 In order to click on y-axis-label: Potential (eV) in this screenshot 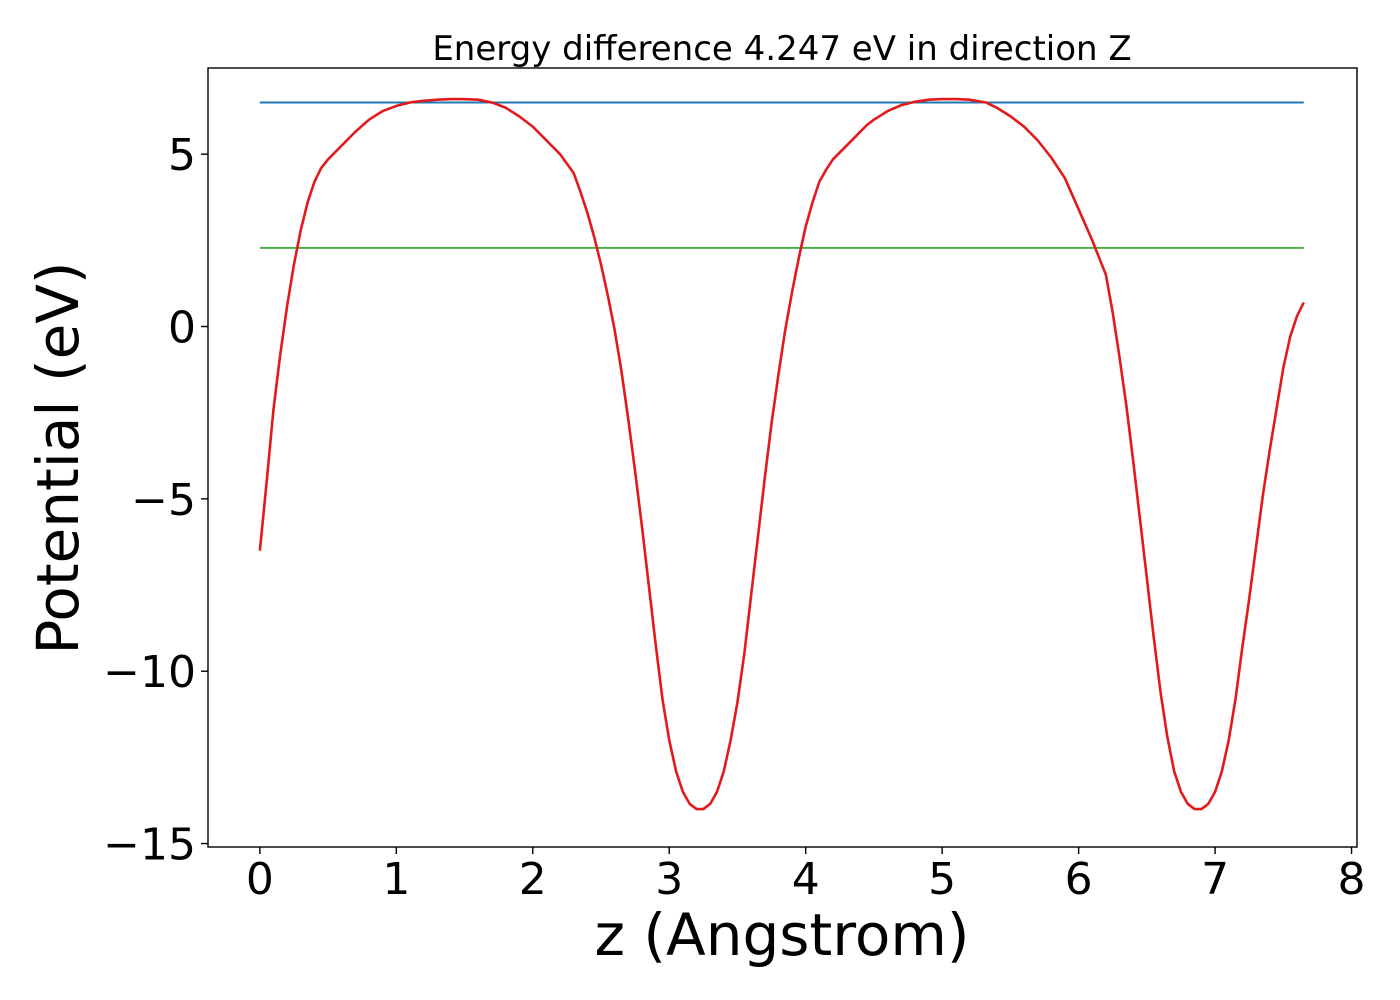, I will do `click(58, 457)`.